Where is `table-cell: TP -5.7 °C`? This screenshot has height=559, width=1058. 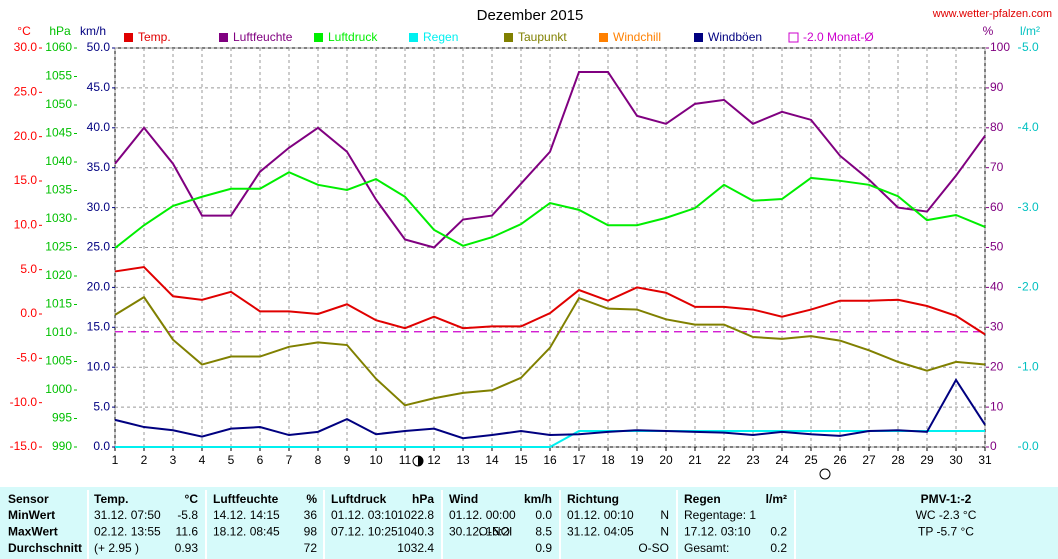
table-cell: TP -5.7 °C is located at coordinates (946, 532).